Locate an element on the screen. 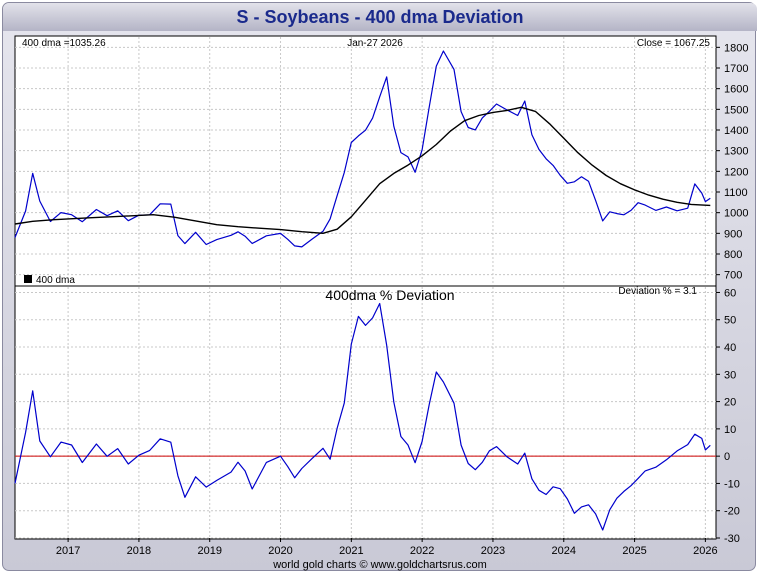  y-tick-label: 40 is located at coordinates (730, 348).